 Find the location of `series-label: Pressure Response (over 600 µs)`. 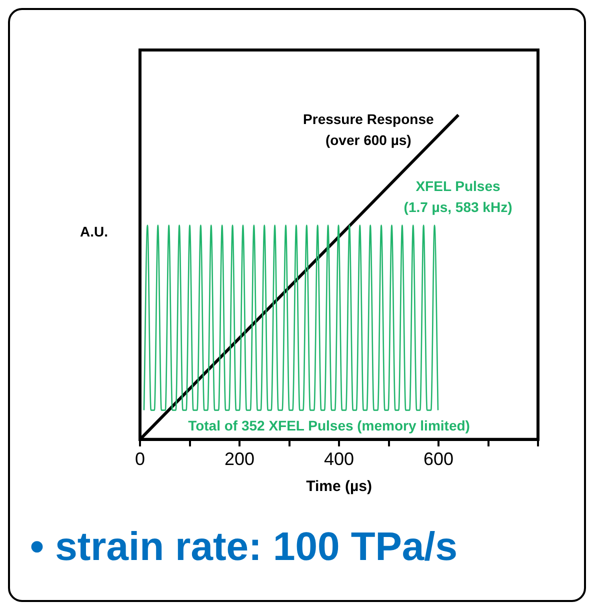

series-label: Pressure Response (over 600 µs) is located at coordinates (368, 129).